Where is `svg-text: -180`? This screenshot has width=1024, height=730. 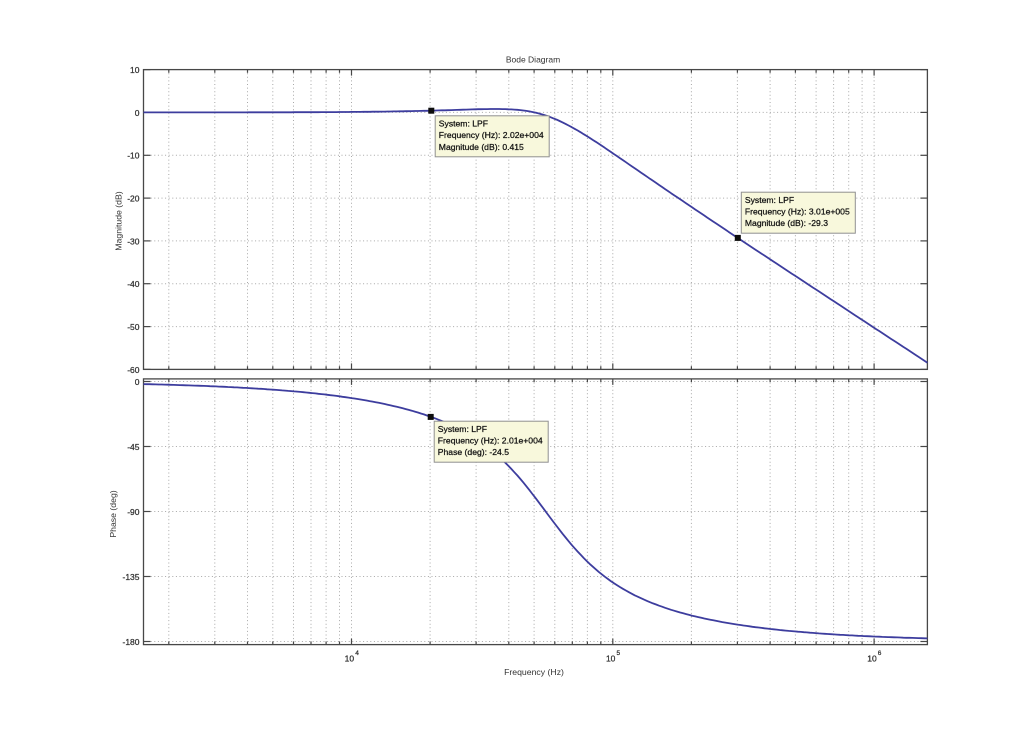
svg-text: -180 is located at coordinates (130, 642).